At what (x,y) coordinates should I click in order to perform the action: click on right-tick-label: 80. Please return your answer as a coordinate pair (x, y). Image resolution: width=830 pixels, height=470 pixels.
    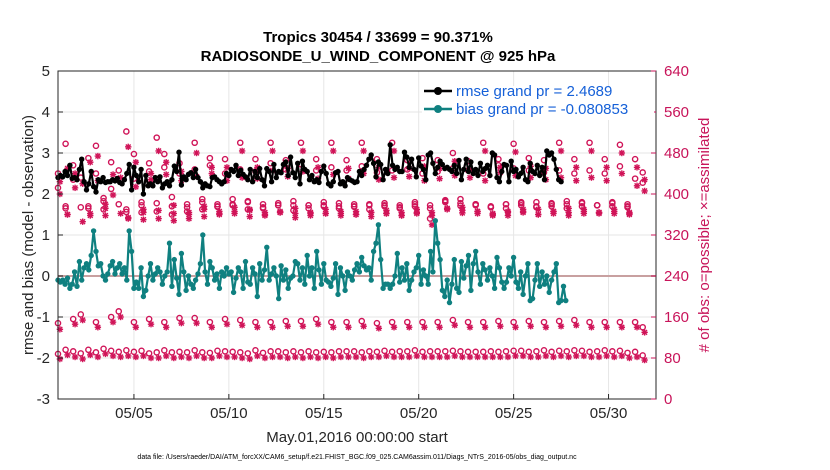
    Looking at the image, I should click on (672, 358).